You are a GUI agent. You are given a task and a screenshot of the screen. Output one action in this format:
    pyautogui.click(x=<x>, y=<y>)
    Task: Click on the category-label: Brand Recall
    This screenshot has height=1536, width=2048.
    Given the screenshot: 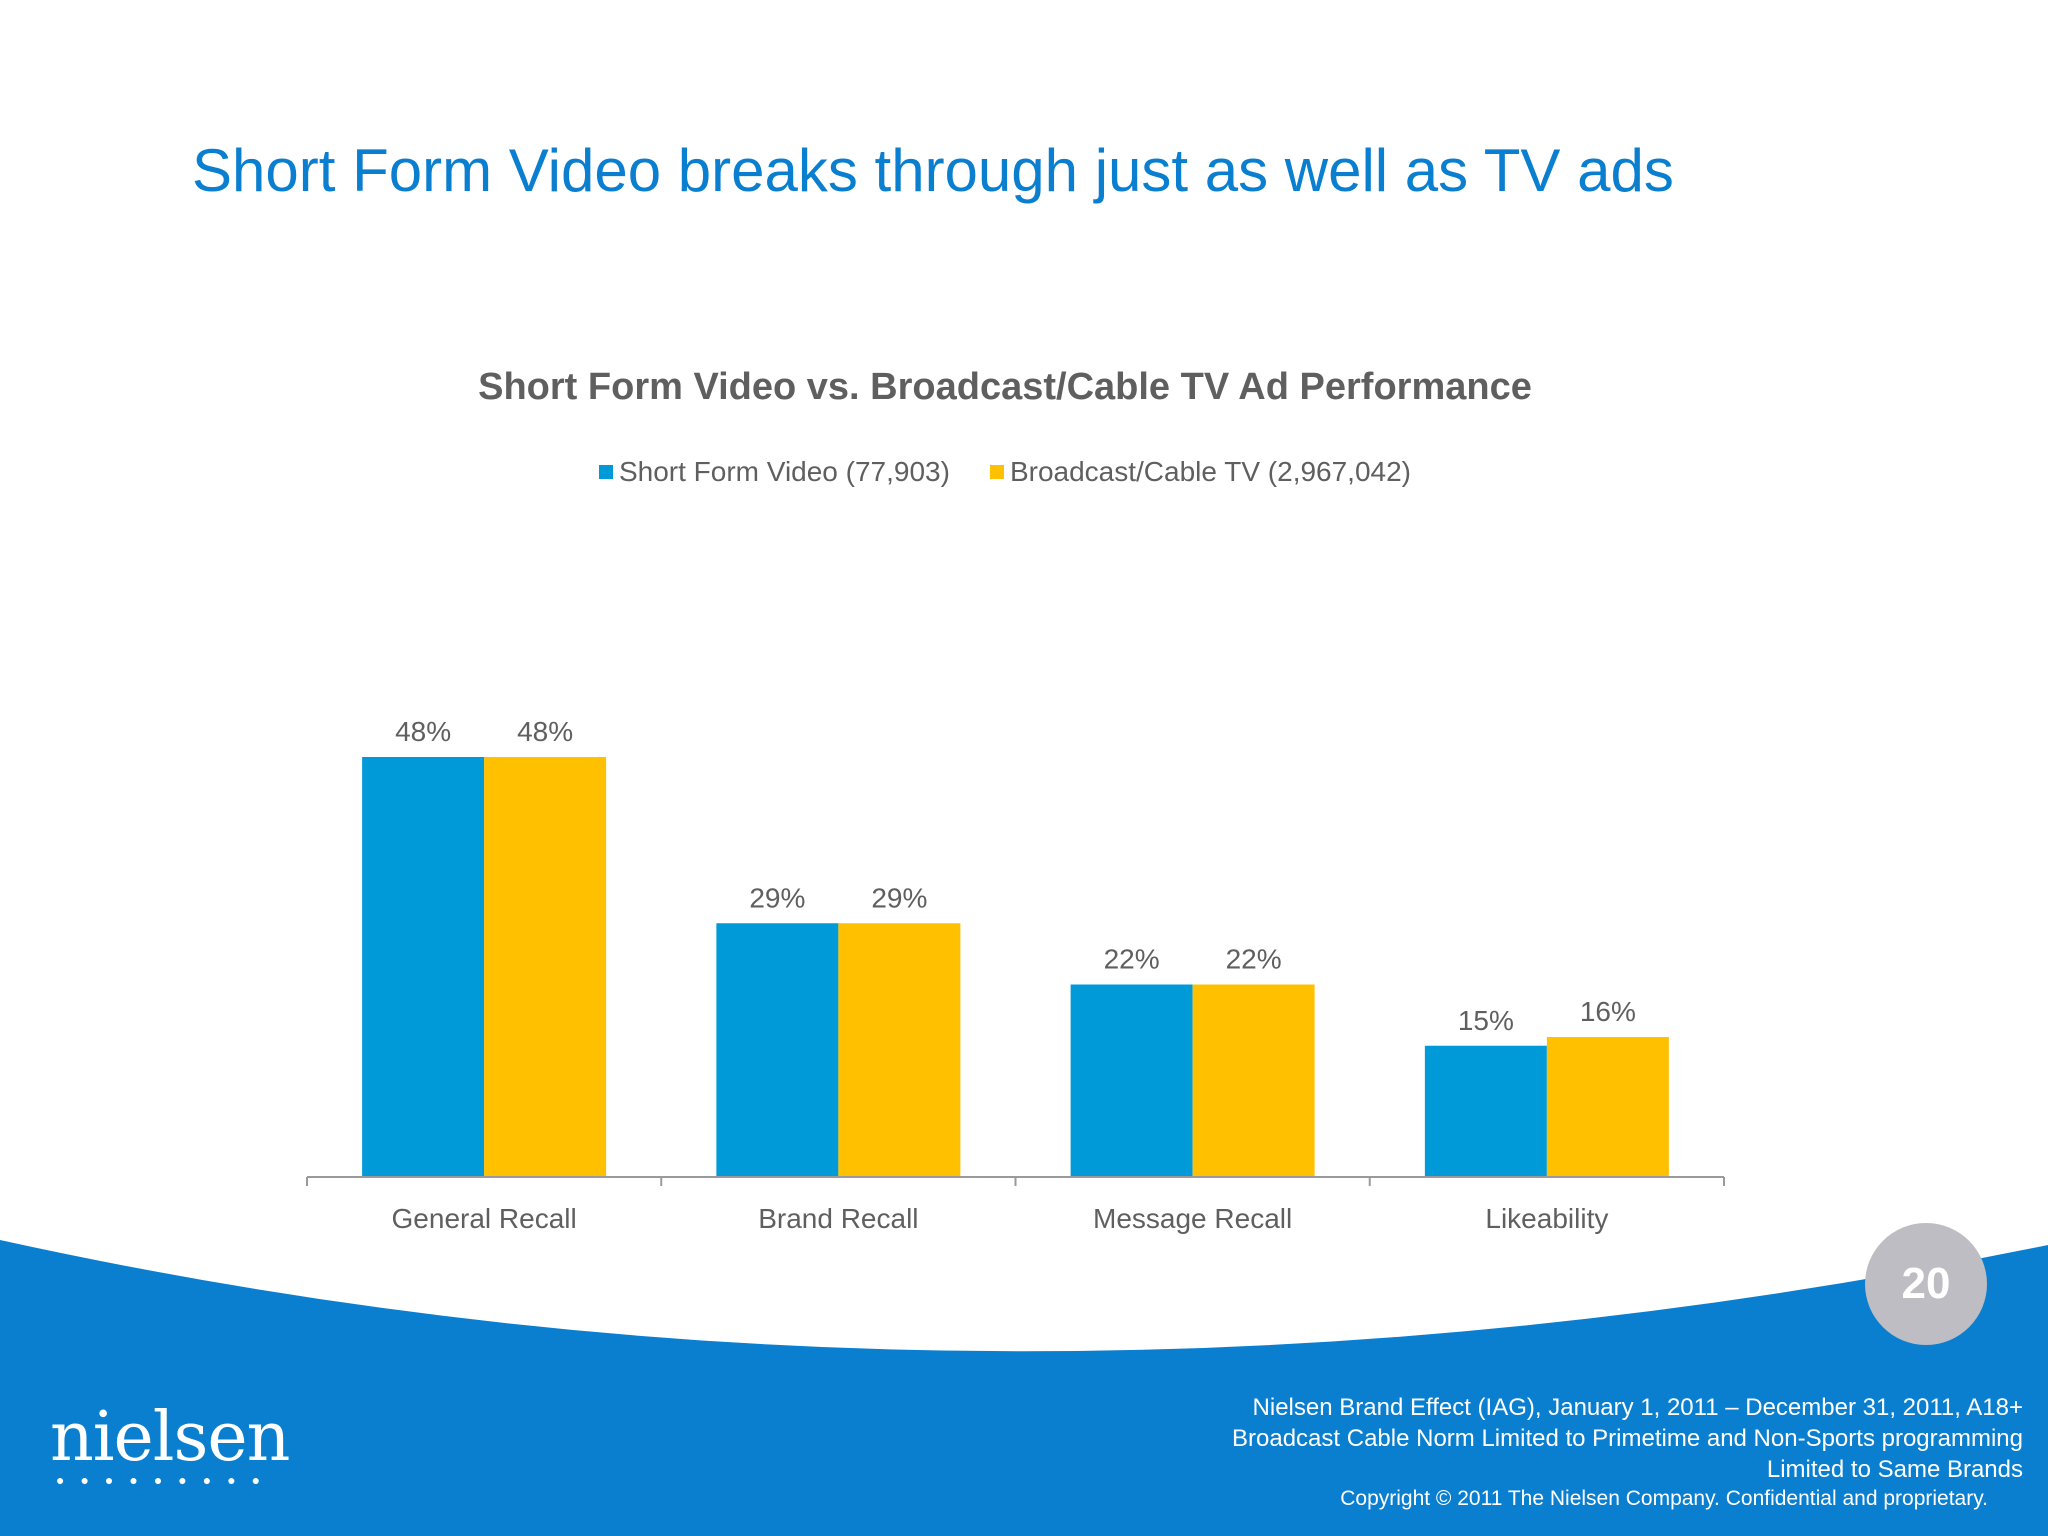 What is the action you would take?
    pyautogui.click(x=838, y=1218)
    